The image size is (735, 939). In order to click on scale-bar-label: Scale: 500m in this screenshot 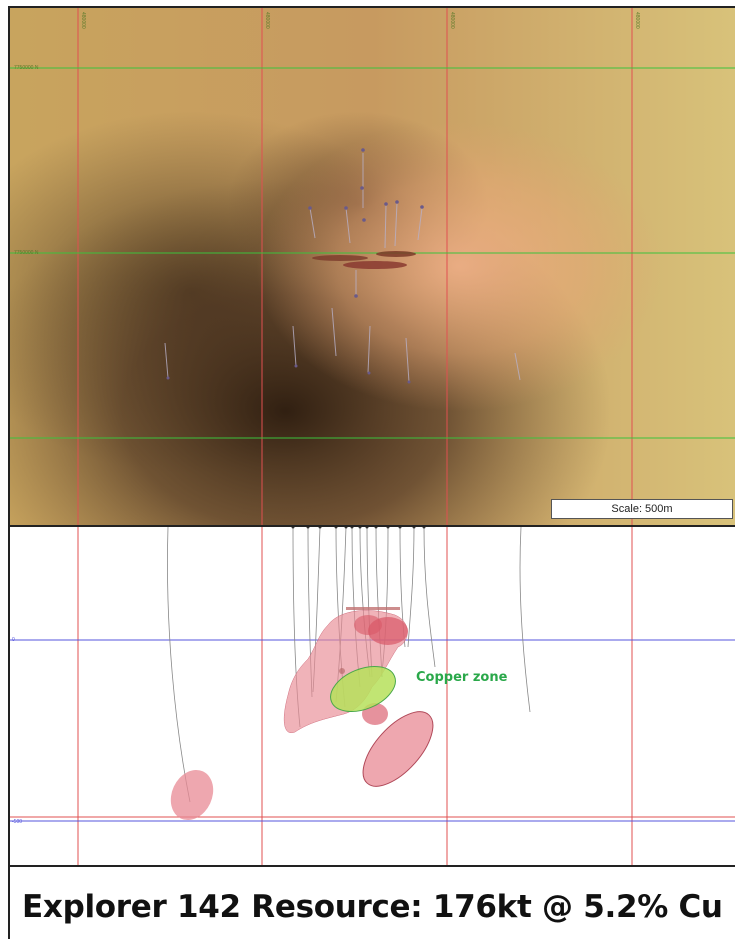, I will do `click(642, 509)`.